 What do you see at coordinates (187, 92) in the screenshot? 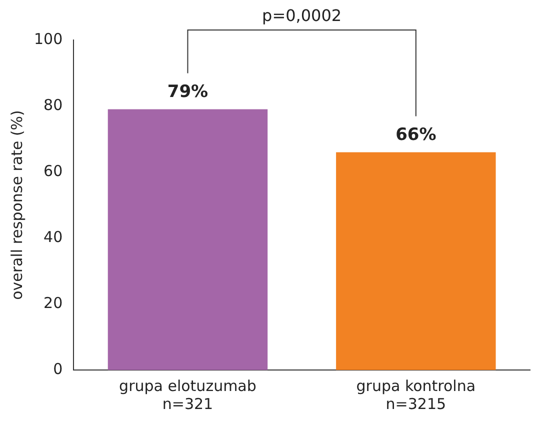
I see `data-label: 79%` at bounding box center [187, 92].